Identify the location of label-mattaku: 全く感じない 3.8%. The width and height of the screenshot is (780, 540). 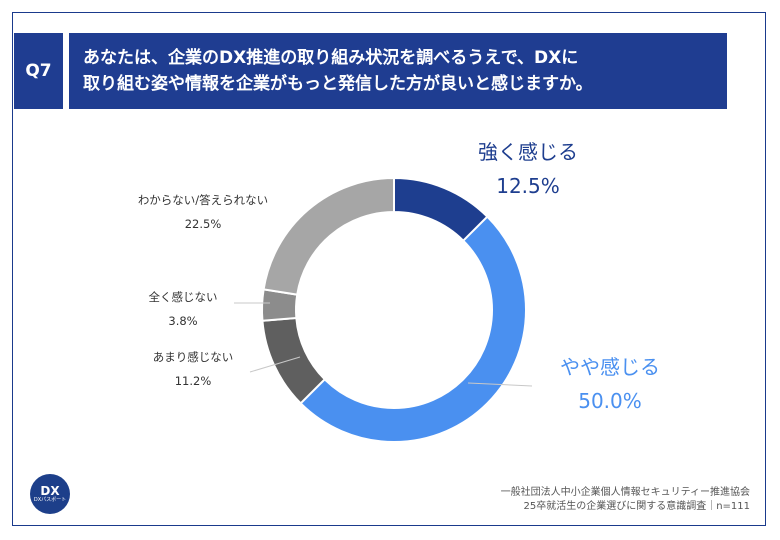
(183, 309).